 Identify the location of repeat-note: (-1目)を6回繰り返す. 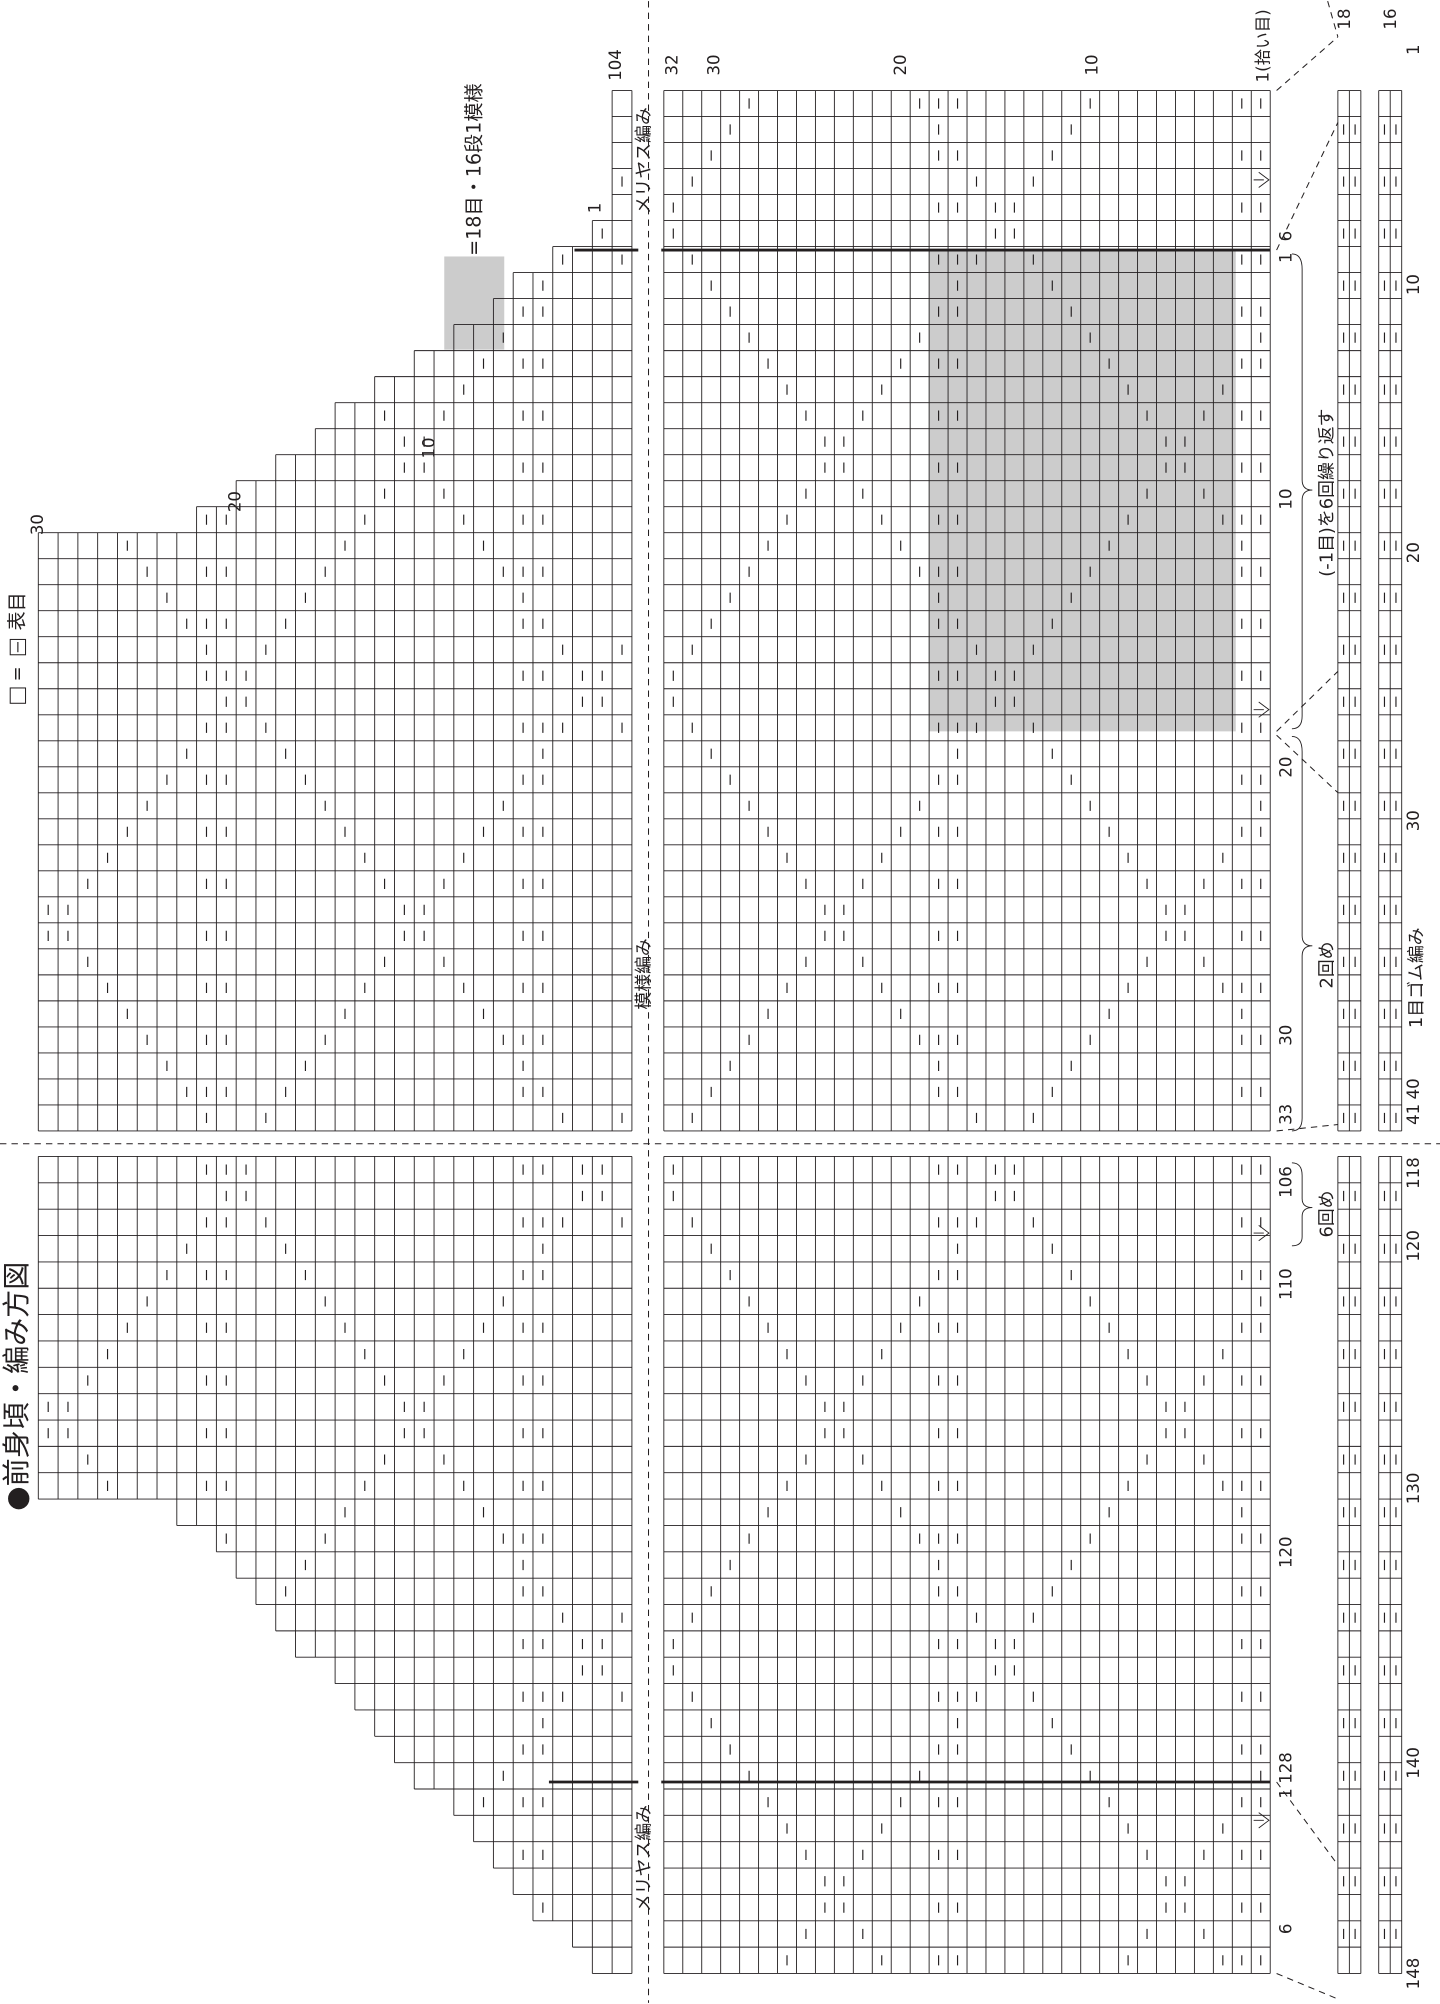
(1327, 493).